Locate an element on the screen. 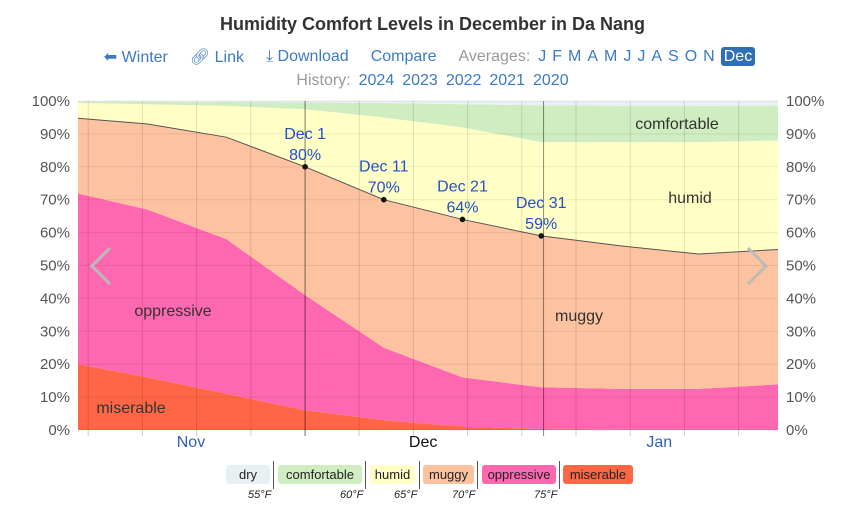  area-miserable is located at coordinates (428, 397).